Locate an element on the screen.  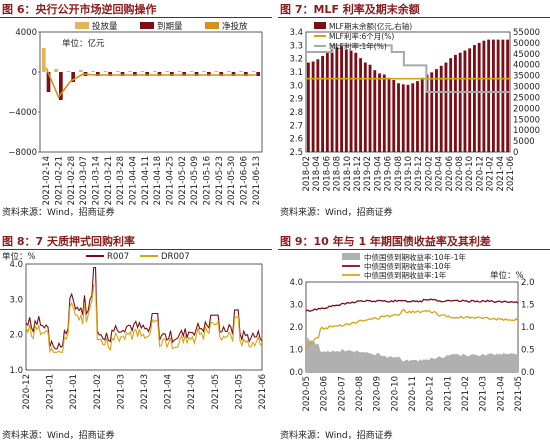
y2-tick-label: 1.0 is located at coordinates (528, 328).